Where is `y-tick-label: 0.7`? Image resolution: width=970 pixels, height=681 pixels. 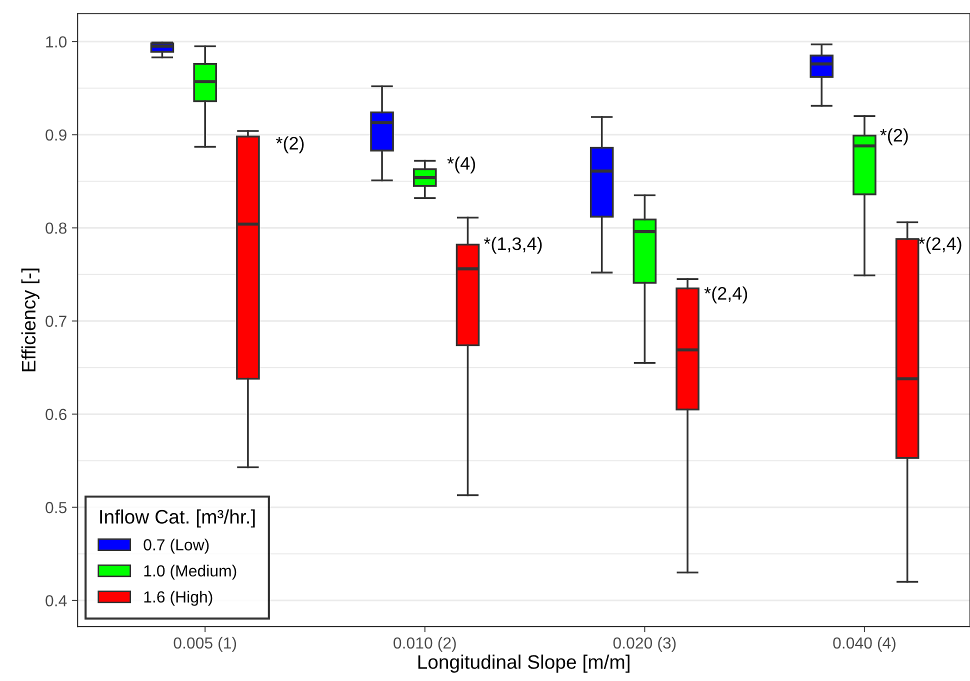 y-tick-label: 0.7 is located at coordinates (56, 321).